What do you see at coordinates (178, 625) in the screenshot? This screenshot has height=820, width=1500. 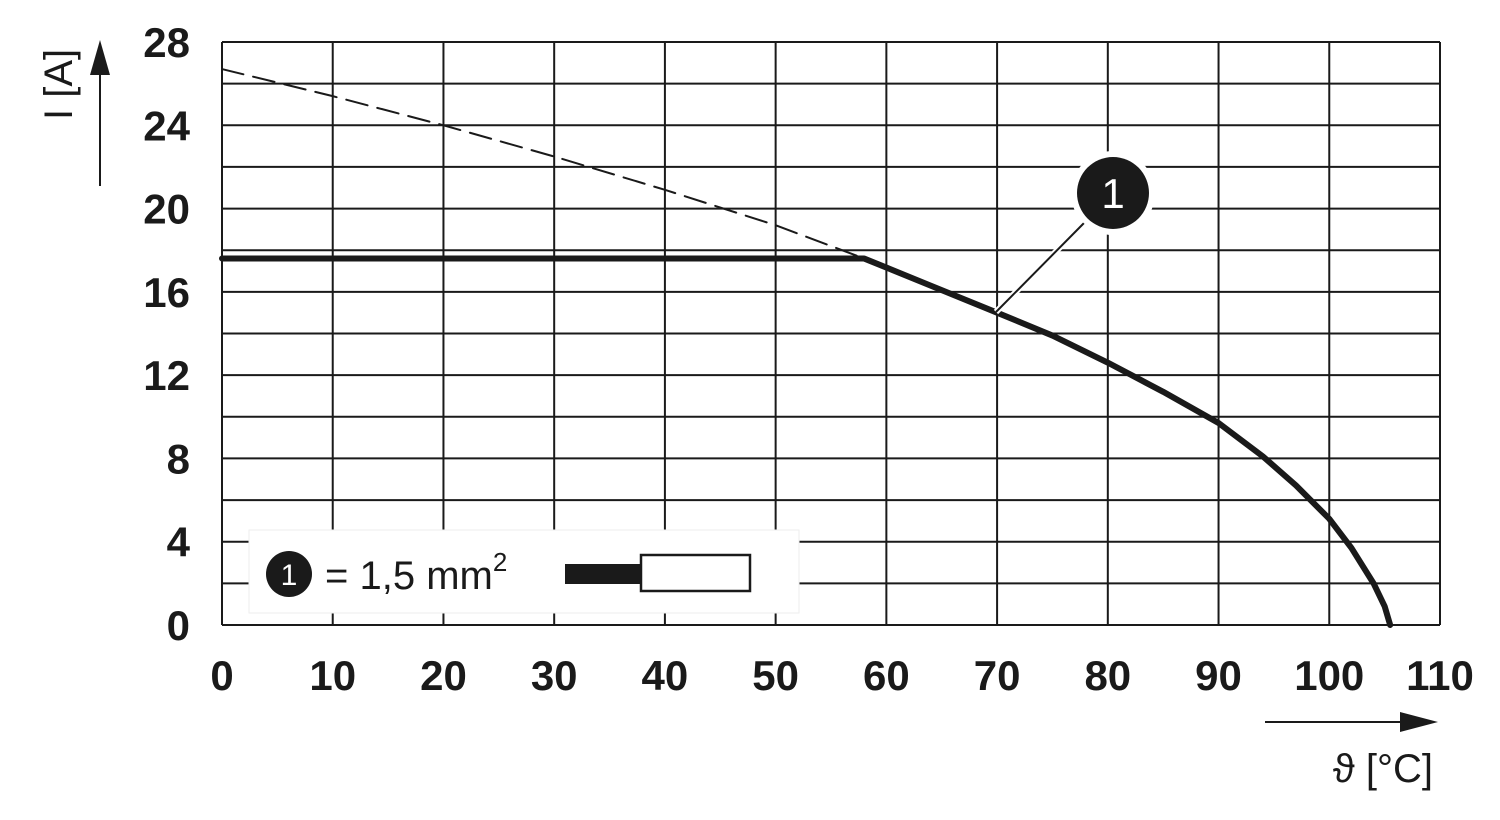 I see `y-tick-label: 0` at bounding box center [178, 625].